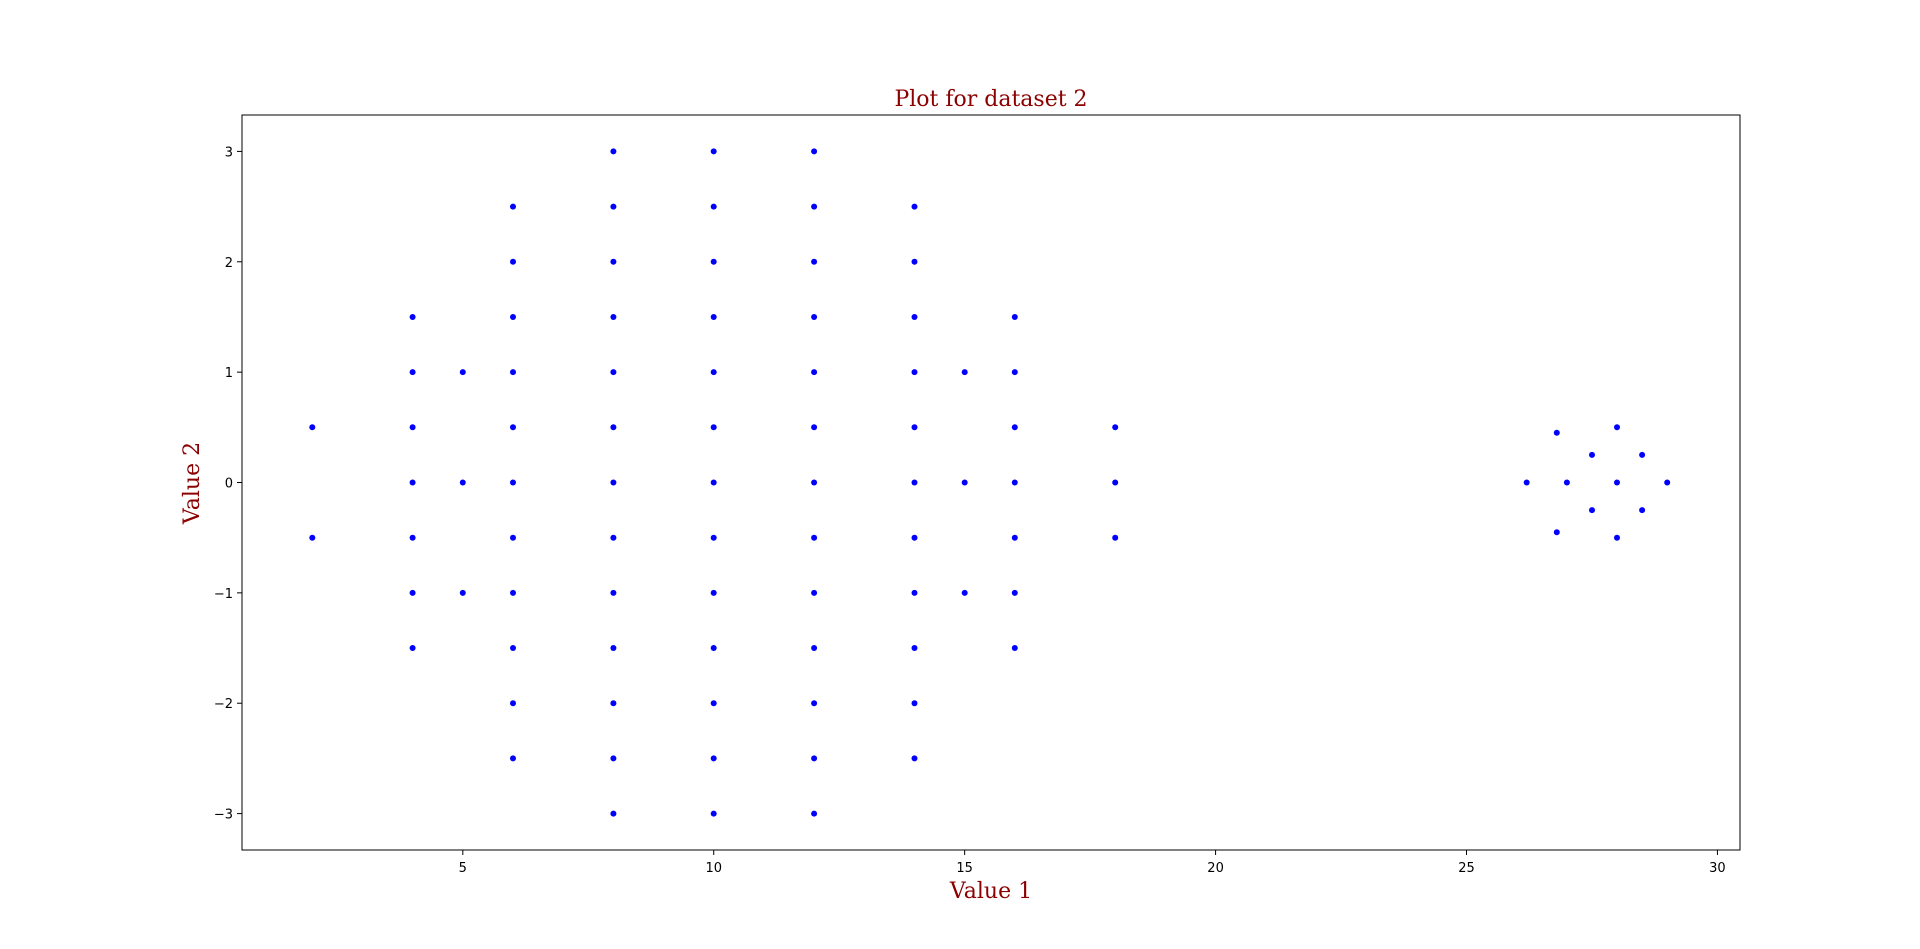 The width and height of the screenshot is (1920, 949). I want to click on x-tick-label: 30, so click(1717, 868).